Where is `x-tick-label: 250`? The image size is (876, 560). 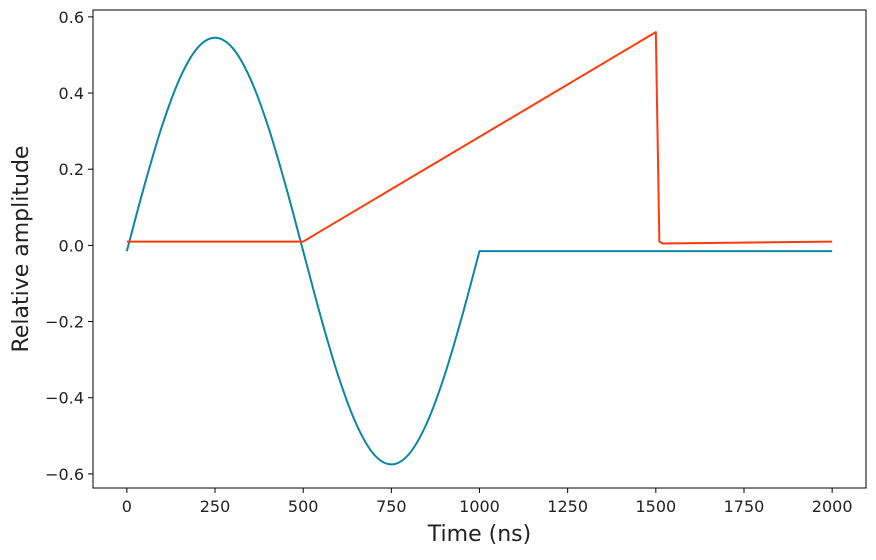 x-tick-label: 250 is located at coordinates (215, 506).